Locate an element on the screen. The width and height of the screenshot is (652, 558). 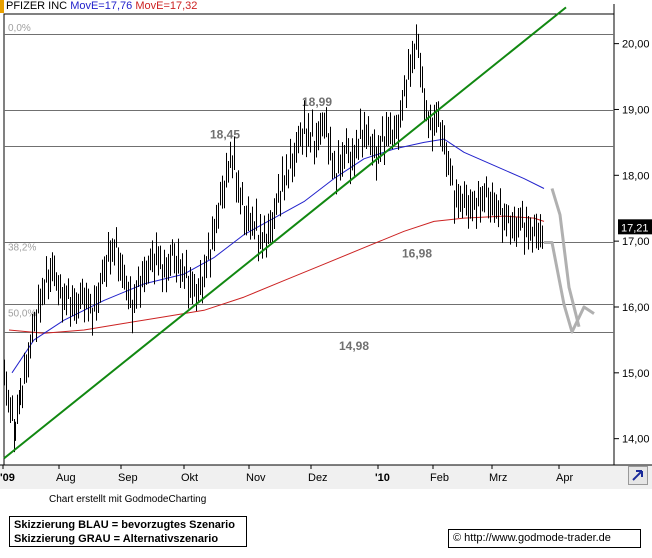
legend-line-grey: Skizzierung GRAU = Alternativszenario is located at coordinates (116, 539).